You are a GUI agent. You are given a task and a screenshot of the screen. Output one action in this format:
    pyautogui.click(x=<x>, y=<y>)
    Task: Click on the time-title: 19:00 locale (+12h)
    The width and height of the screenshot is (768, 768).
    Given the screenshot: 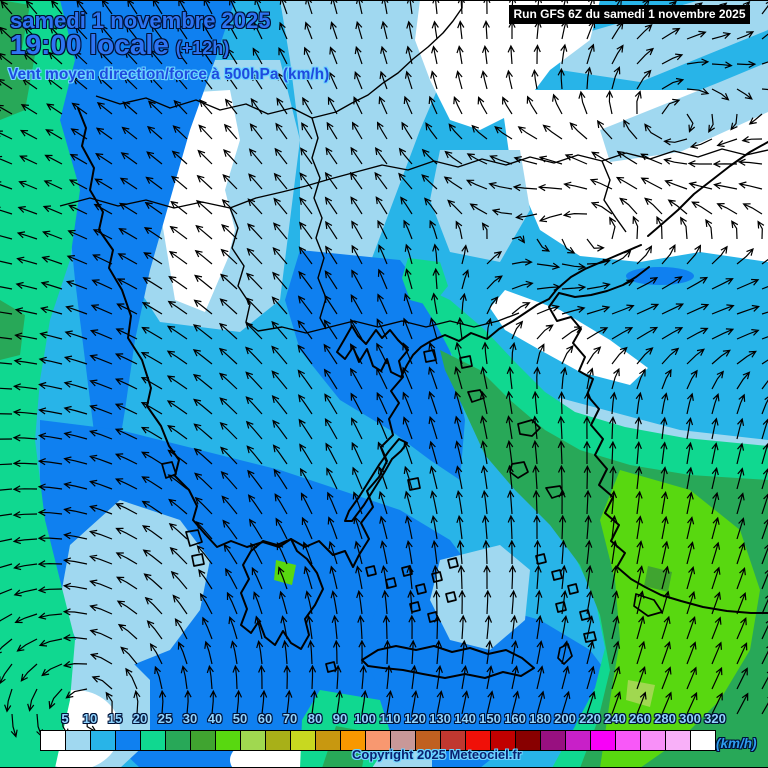 What is the action you would take?
    pyautogui.click(x=119, y=45)
    